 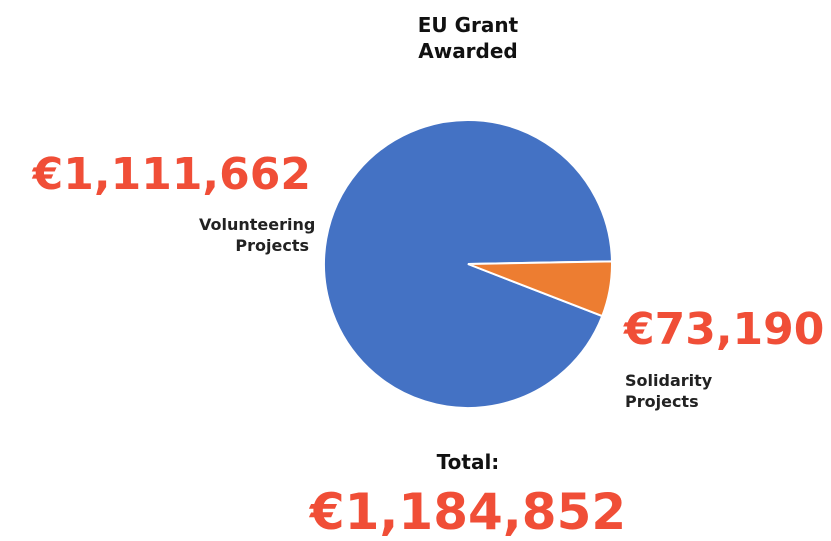 What do you see at coordinates (540, 289) in the screenshot?
I see `pie-slice` at bounding box center [540, 289].